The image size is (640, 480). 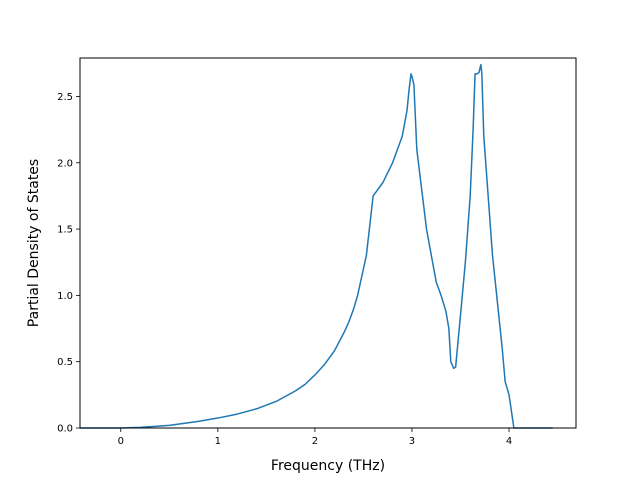 I want to click on y-axis-label: Partial Density of States, so click(x=34, y=243).